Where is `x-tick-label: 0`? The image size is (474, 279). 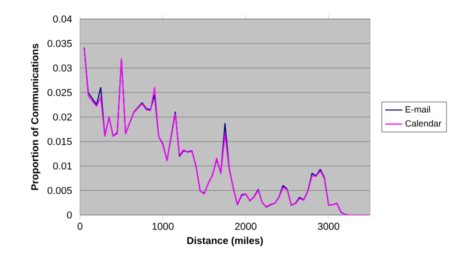
x-tick-label: 0 is located at coordinates (80, 226).